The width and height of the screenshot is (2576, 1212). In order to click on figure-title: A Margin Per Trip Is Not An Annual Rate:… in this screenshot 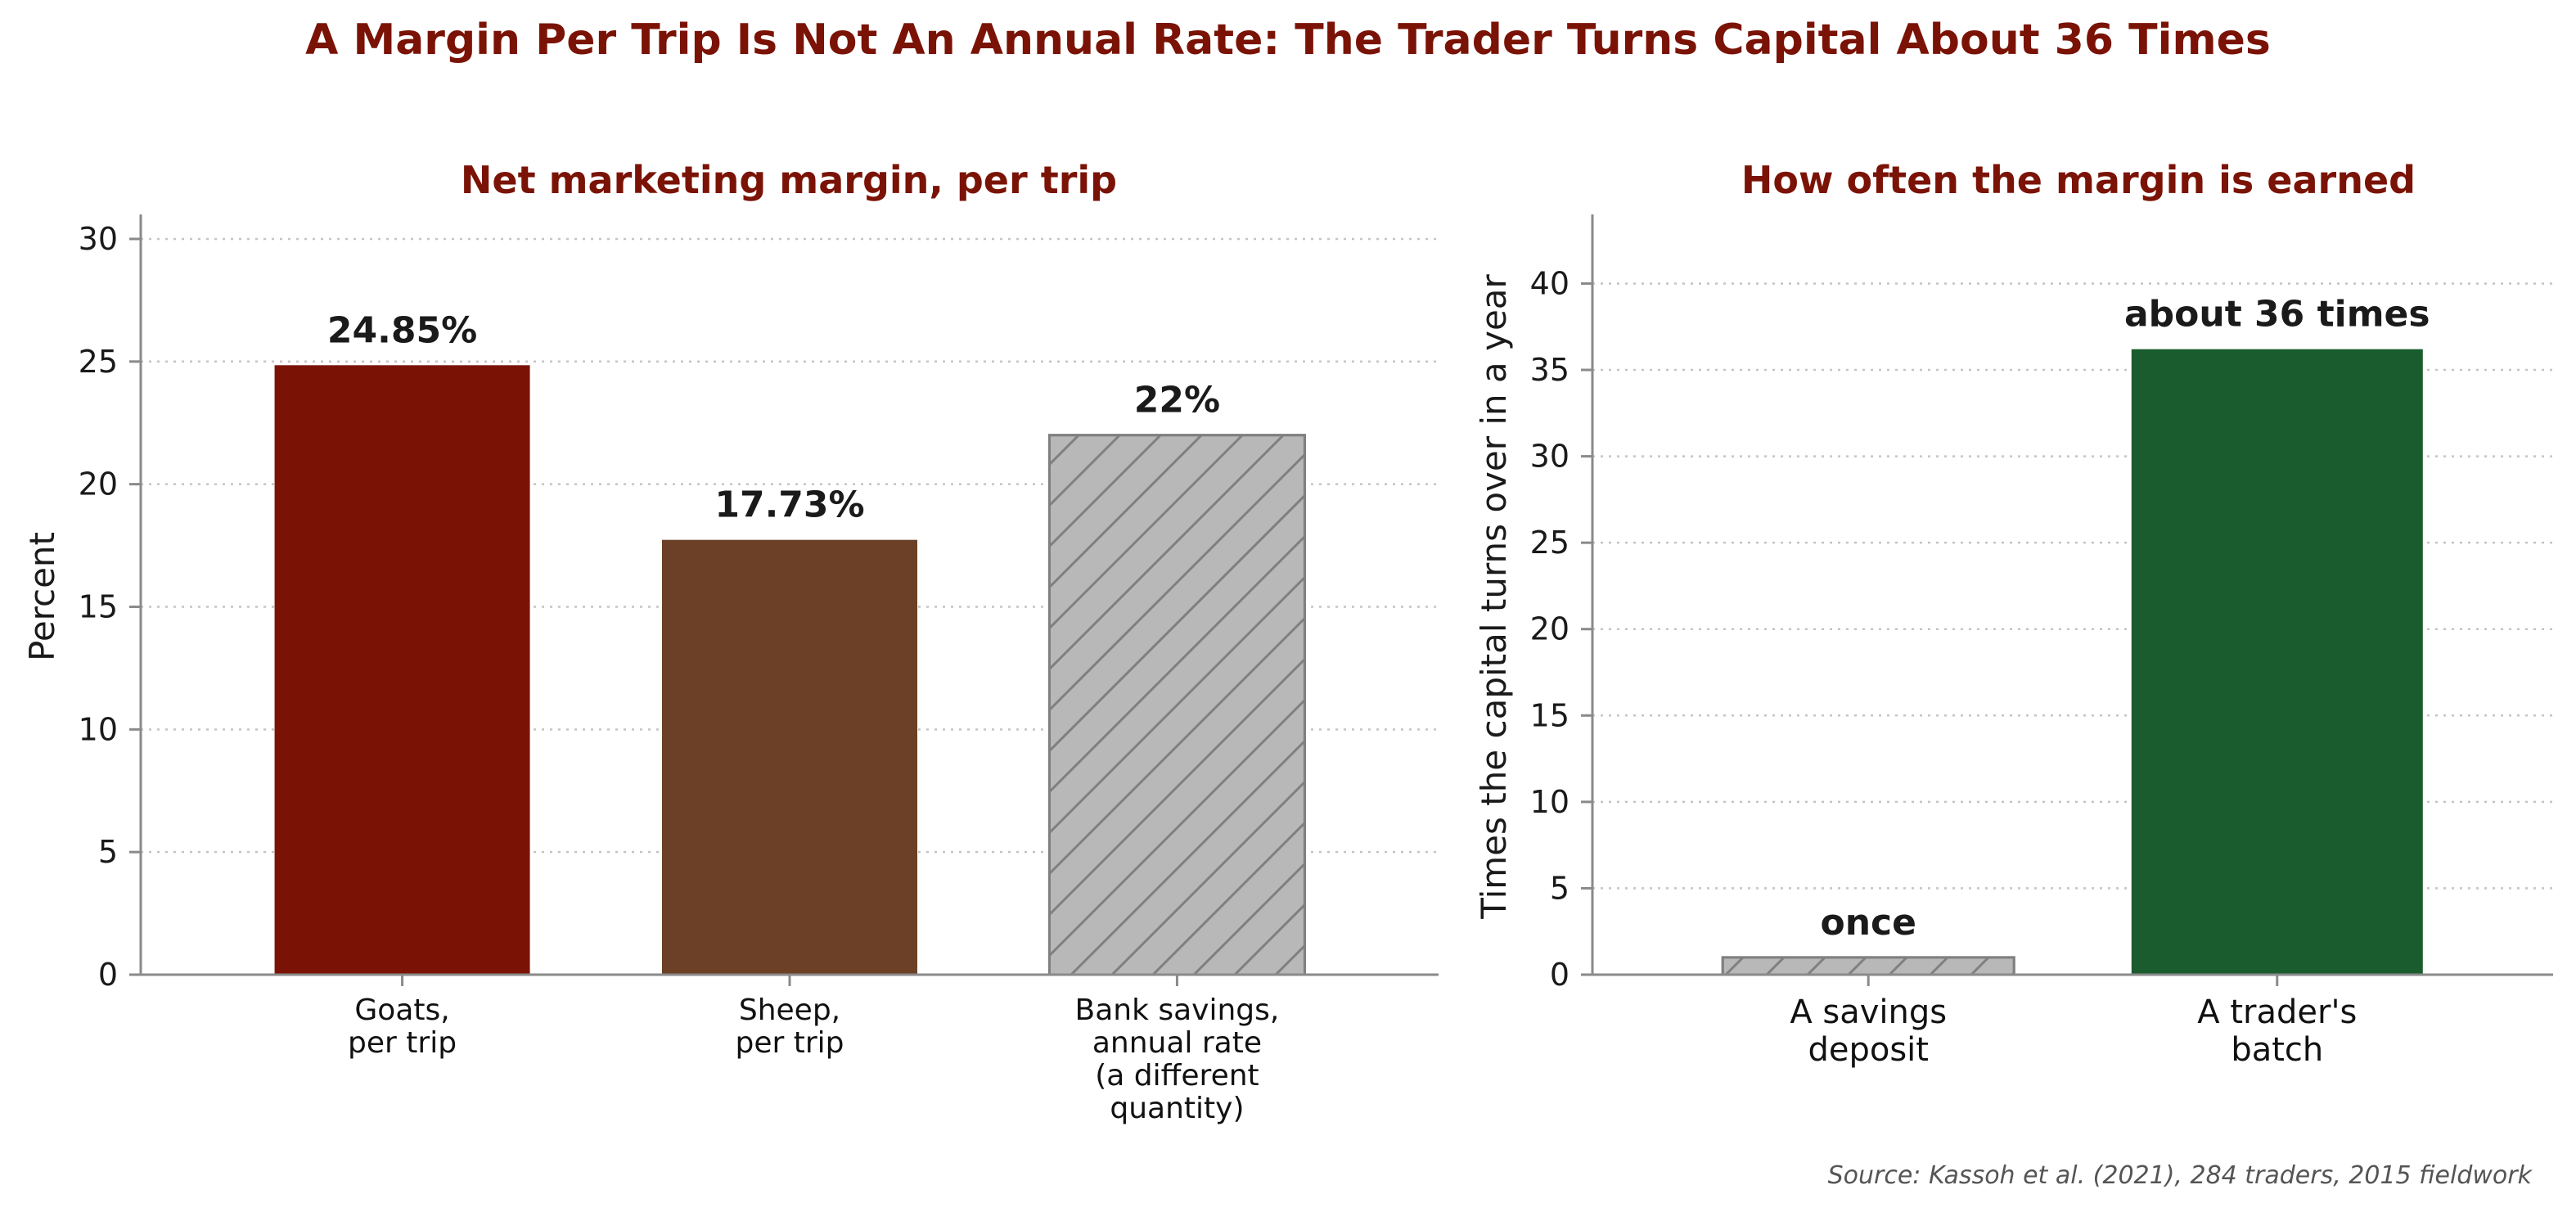, I will do `click(1288, 40)`.